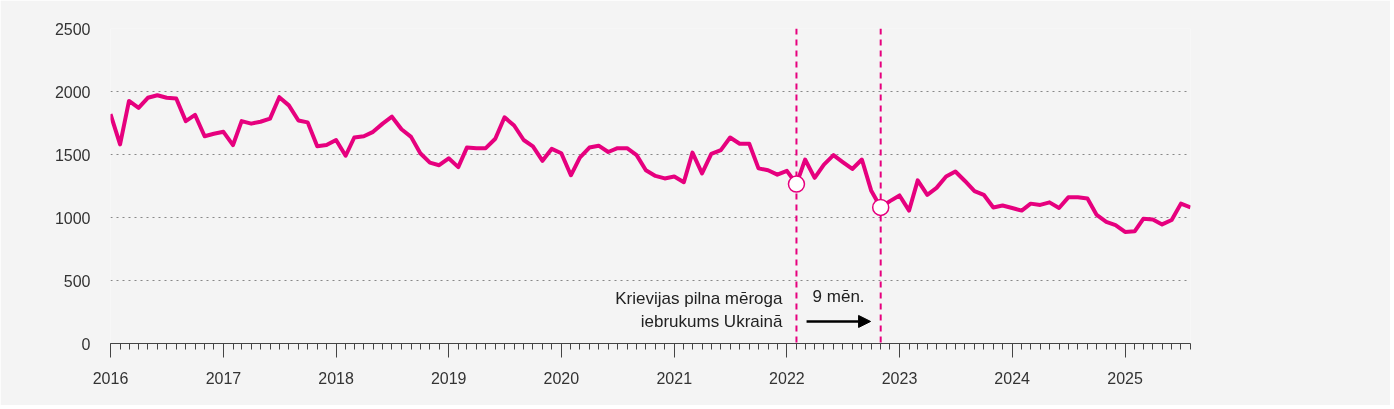  What do you see at coordinates (72, 92) in the screenshot?
I see `y-tick-label: 2000` at bounding box center [72, 92].